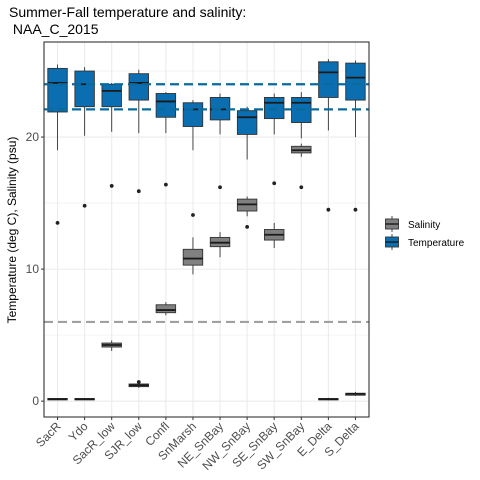 This screenshot has width=480, height=480. Describe the element at coordinates (84, 399) in the screenshot. I see `box-salinity-Ydo` at that location.